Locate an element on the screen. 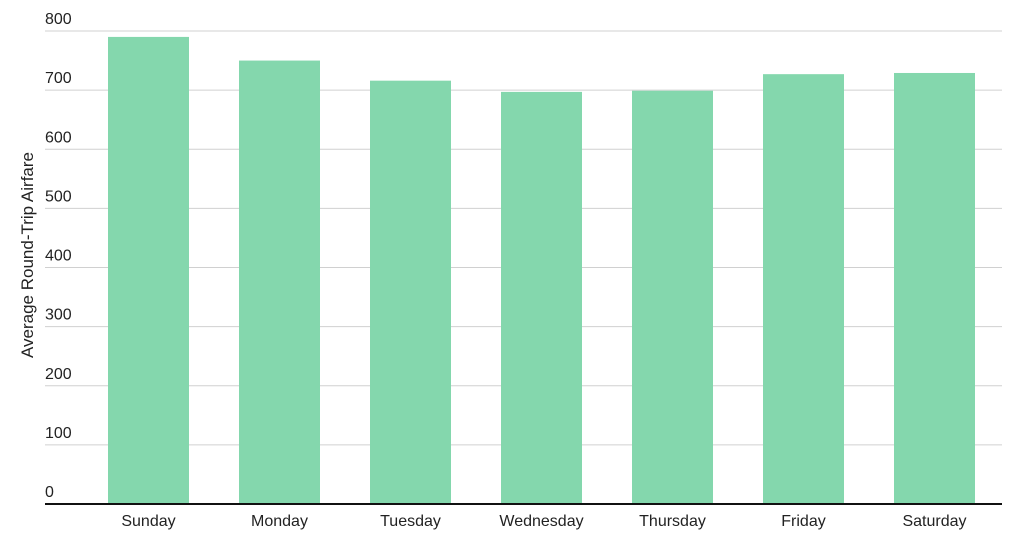 This screenshot has width=1024, height=540. y-axis-title: Average Round-Trip Airfare is located at coordinates (27, 255).